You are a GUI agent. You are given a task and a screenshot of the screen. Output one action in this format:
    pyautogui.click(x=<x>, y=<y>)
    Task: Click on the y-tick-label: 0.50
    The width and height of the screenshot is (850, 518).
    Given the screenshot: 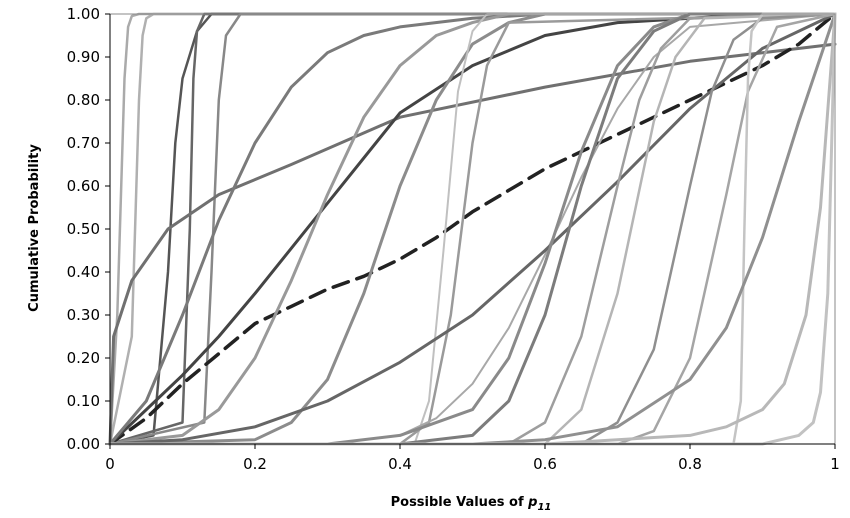 What is the action you would take?
    pyautogui.click(x=83, y=229)
    